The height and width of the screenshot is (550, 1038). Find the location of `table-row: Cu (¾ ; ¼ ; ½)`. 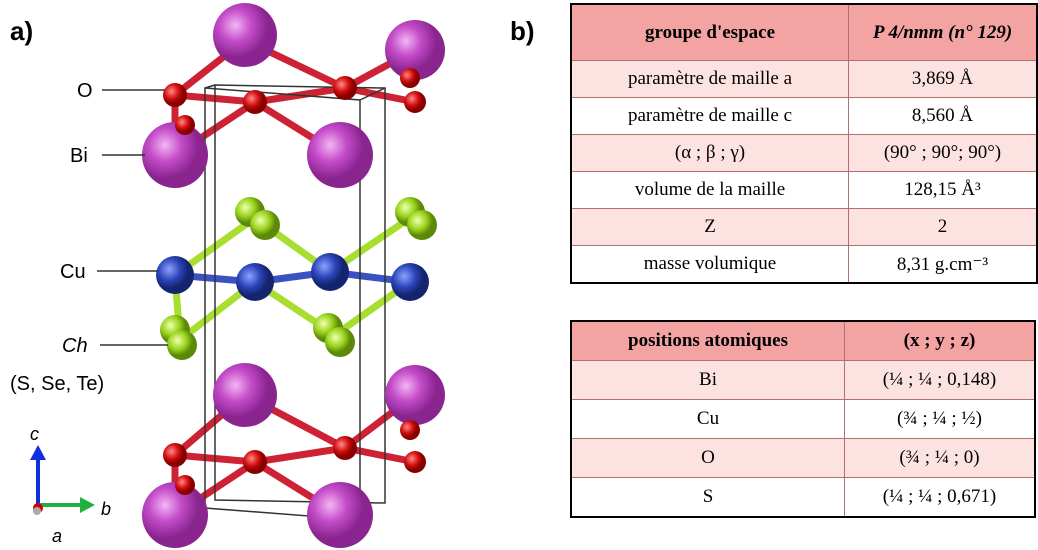

table-row: Cu (¾ ; ¼ ; ½) is located at coordinates (803, 419).